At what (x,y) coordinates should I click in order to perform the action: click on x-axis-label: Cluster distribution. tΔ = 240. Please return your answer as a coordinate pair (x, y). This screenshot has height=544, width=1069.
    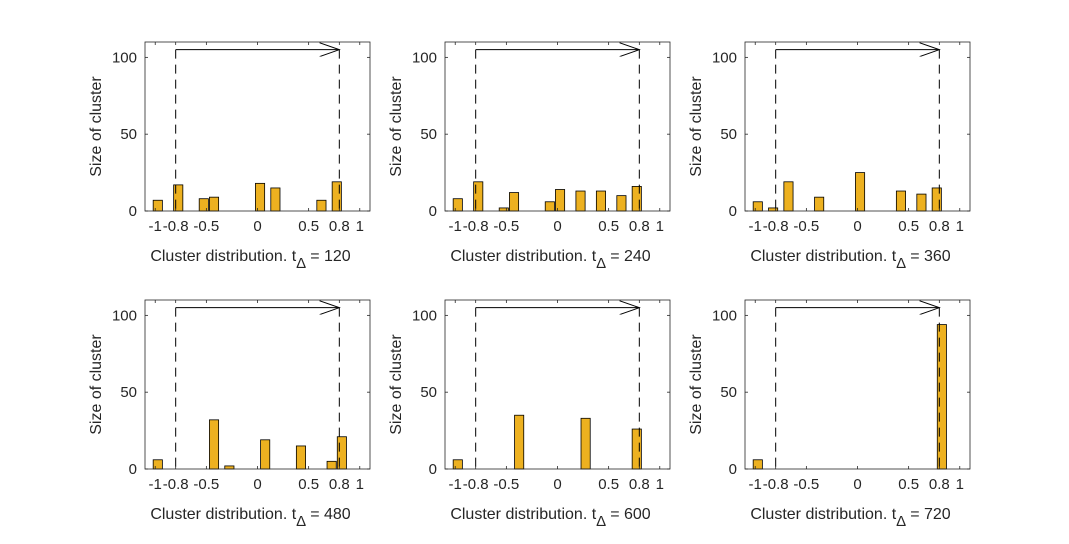
    Looking at the image, I should click on (550, 260).